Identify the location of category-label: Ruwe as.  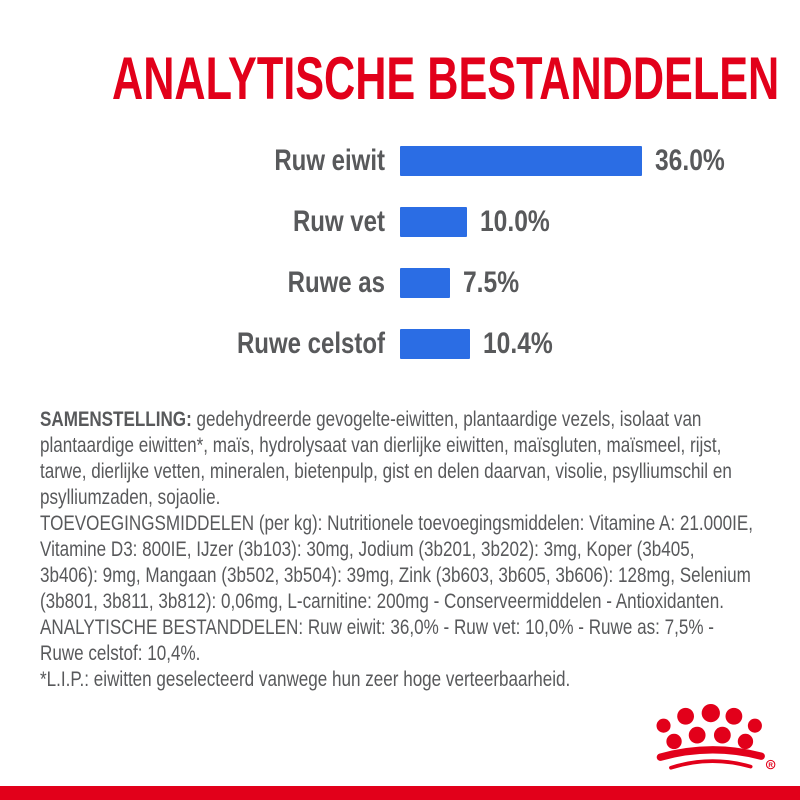
(336, 282).